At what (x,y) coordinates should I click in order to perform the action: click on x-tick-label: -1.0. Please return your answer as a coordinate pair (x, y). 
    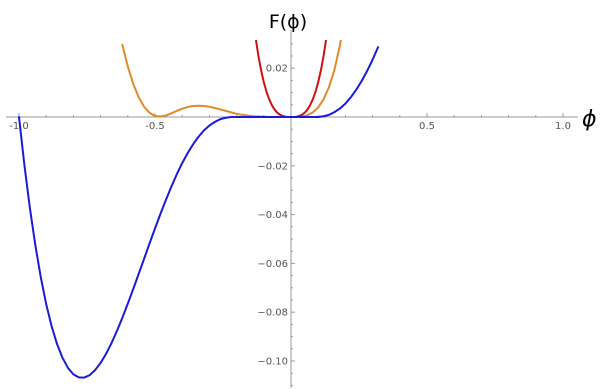
    Looking at the image, I should click on (19, 126).